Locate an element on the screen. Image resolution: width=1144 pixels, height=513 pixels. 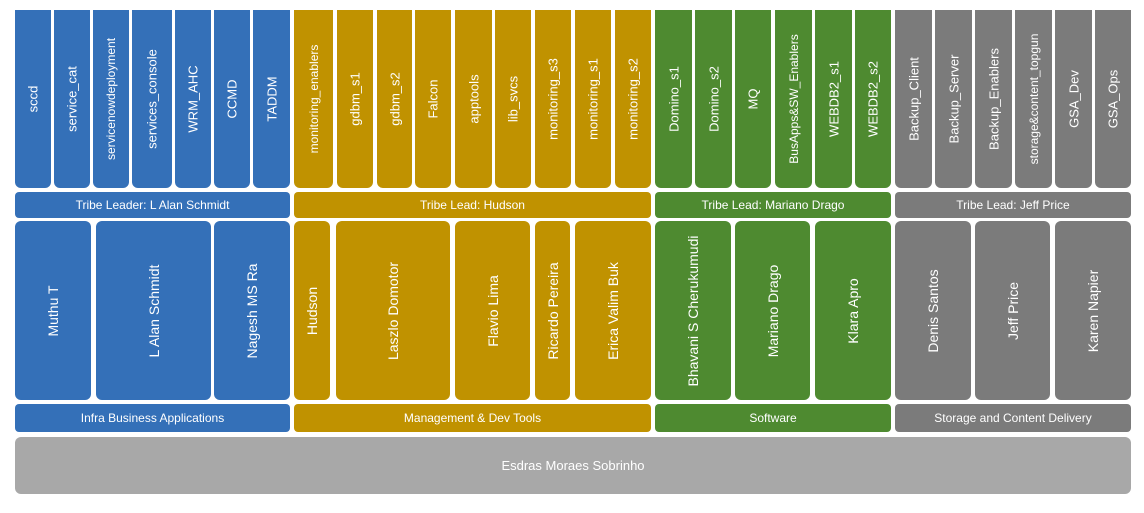
tribe-lead-label: Tribe Leader: L Alan Schmidt is located at coordinates (152, 205).